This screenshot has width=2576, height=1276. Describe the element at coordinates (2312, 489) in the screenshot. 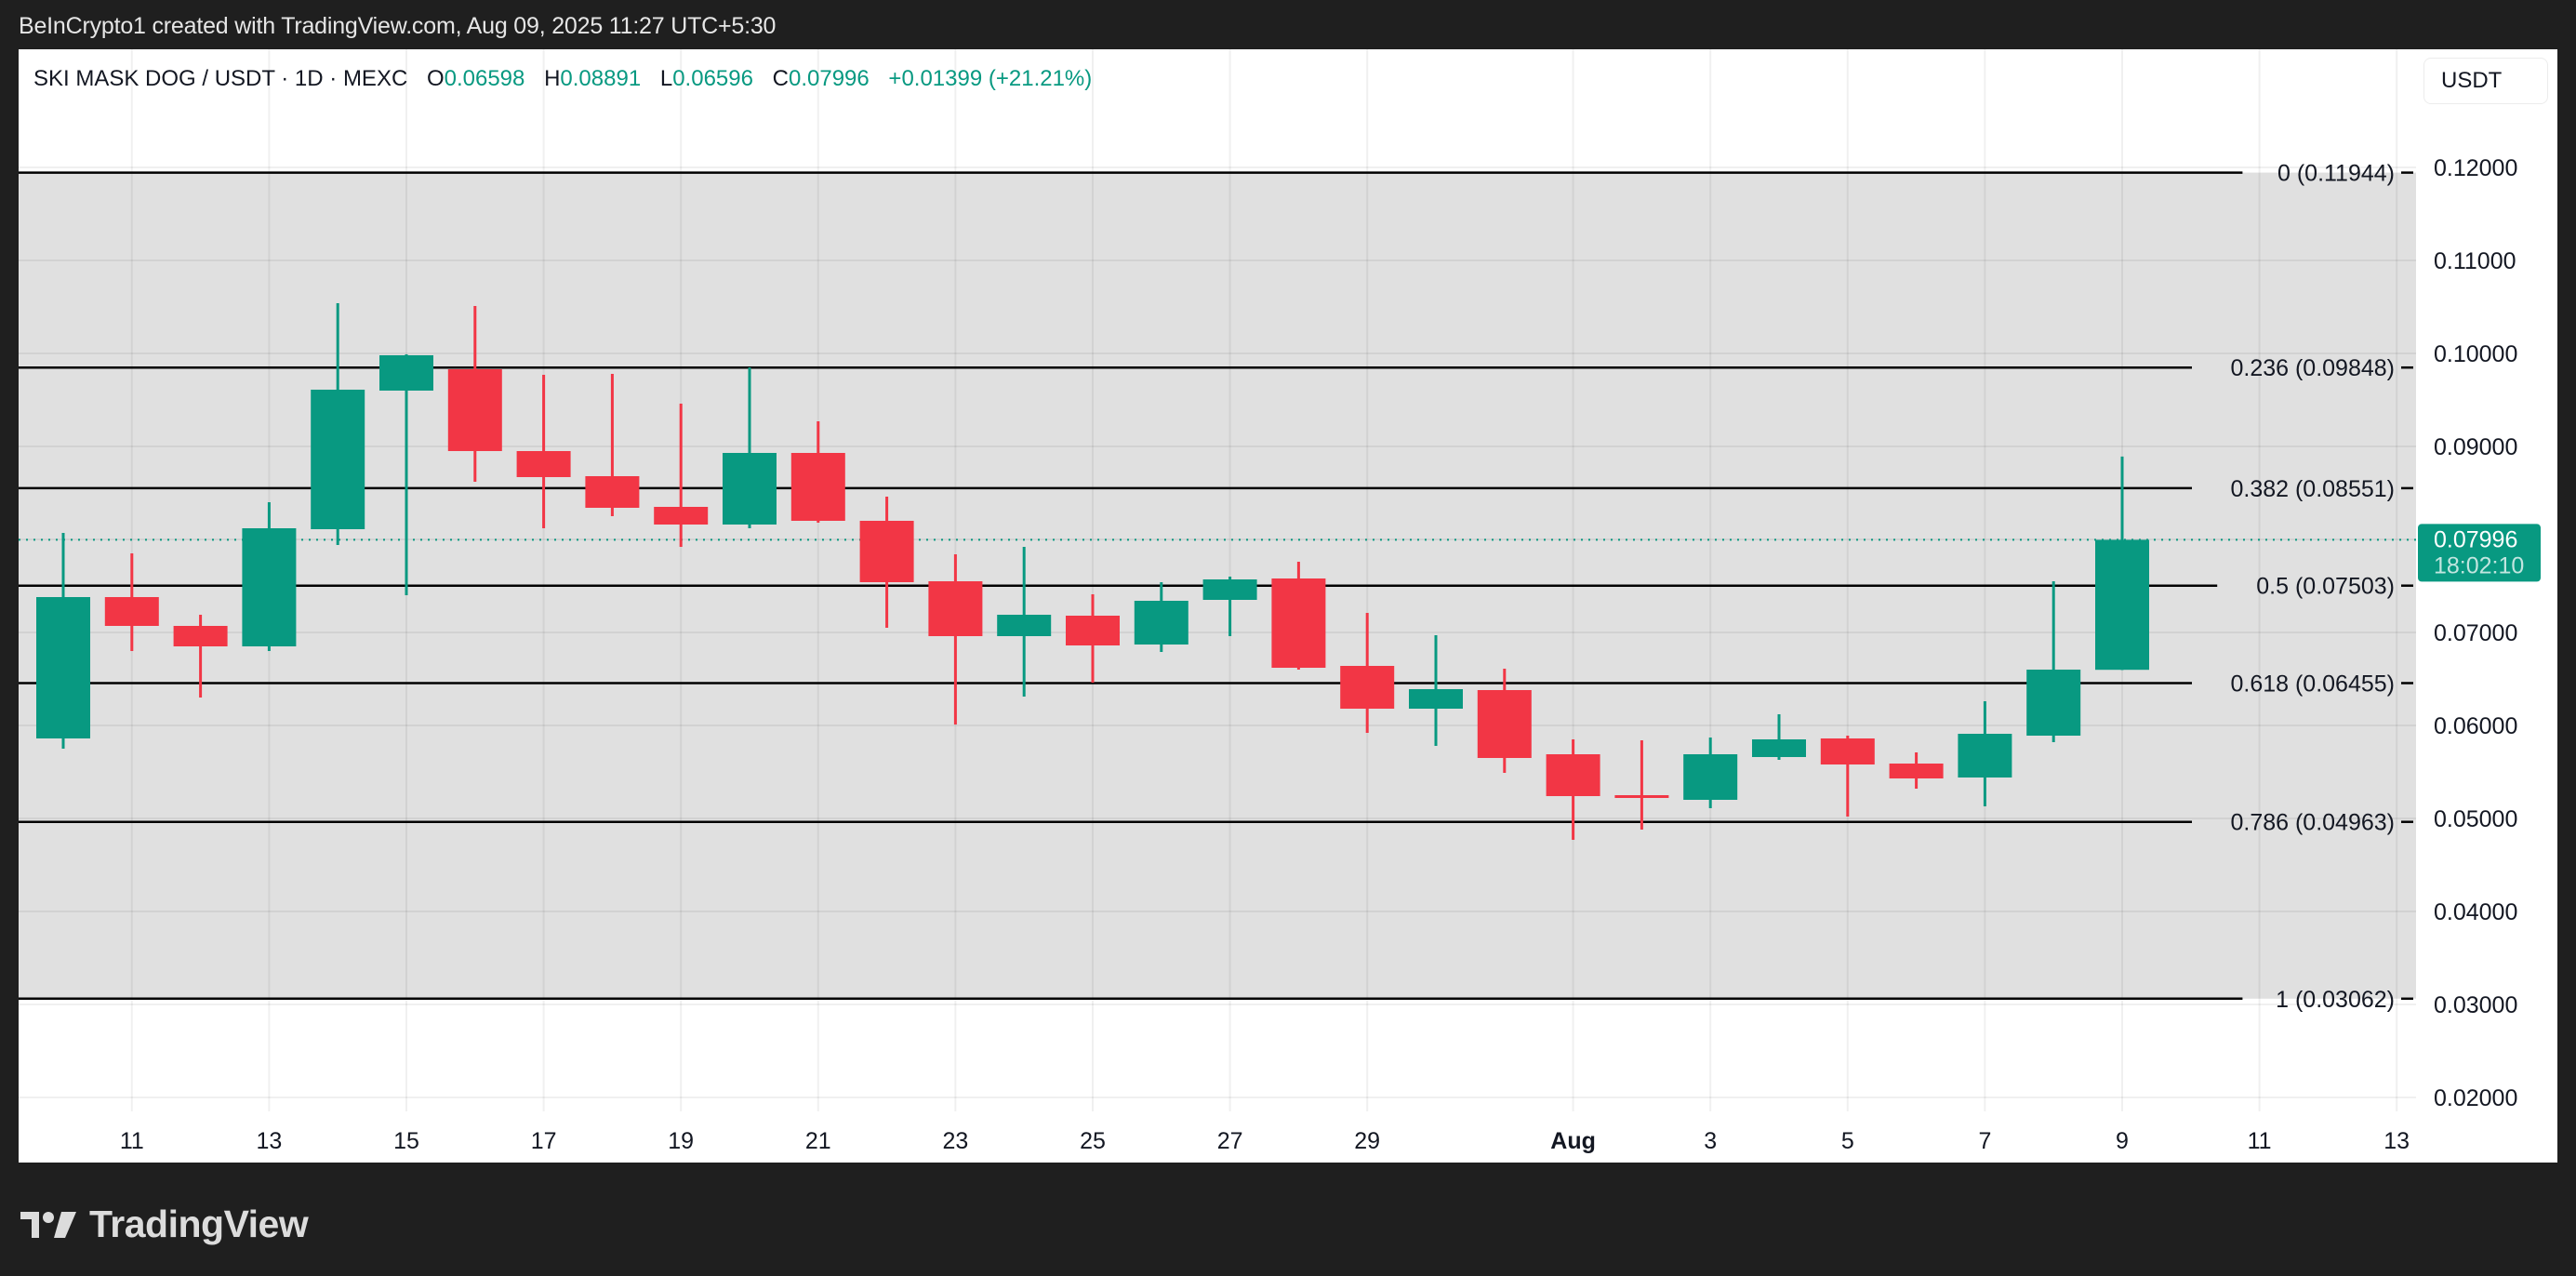

I see `fib-level-label: 0.382 (0.08551)` at that location.